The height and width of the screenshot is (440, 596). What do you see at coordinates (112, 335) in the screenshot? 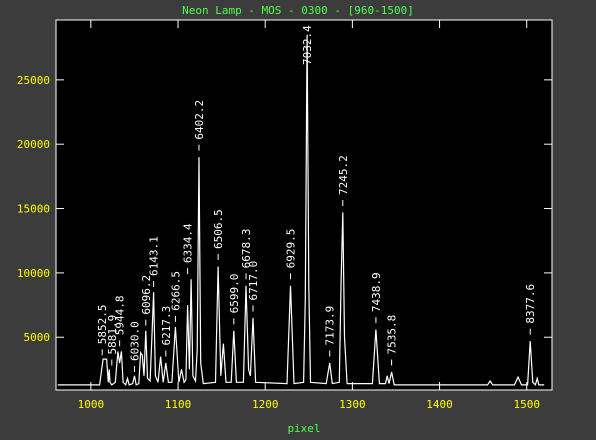
I see `annotation-label: 5881.9` at bounding box center [112, 335].